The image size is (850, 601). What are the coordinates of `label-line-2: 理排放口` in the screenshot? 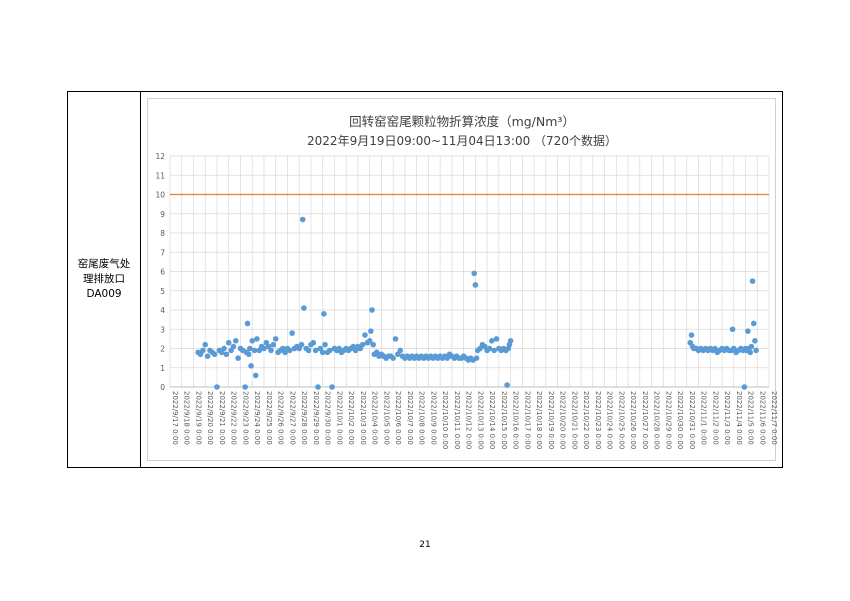 It's located at (104, 279).